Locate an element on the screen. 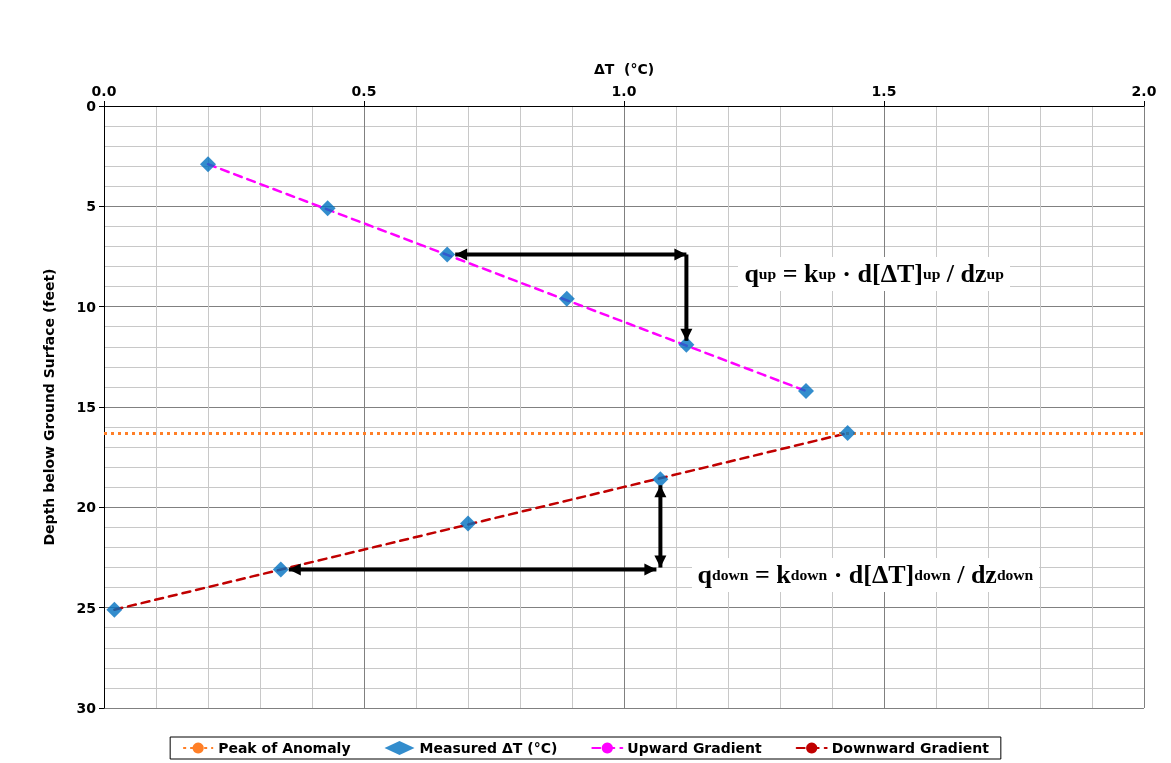 The width and height of the screenshot is (1171, 763). x-tick-label: 0.5 is located at coordinates (364, 91).